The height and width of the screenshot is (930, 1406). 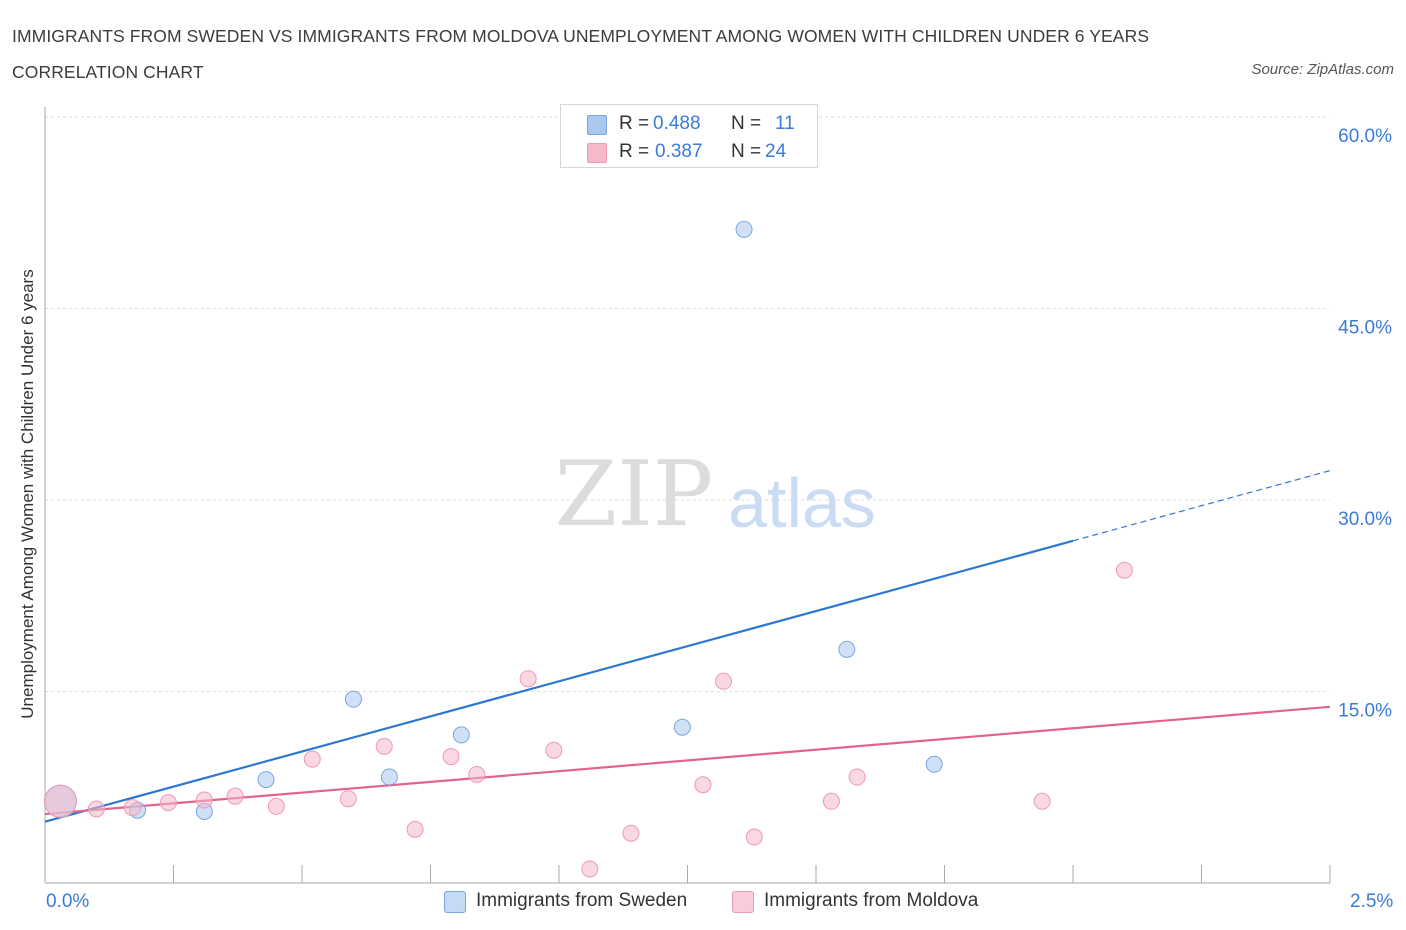 What do you see at coordinates (634, 494) in the screenshot?
I see `watermark-zip: ZIP` at bounding box center [634, 494].